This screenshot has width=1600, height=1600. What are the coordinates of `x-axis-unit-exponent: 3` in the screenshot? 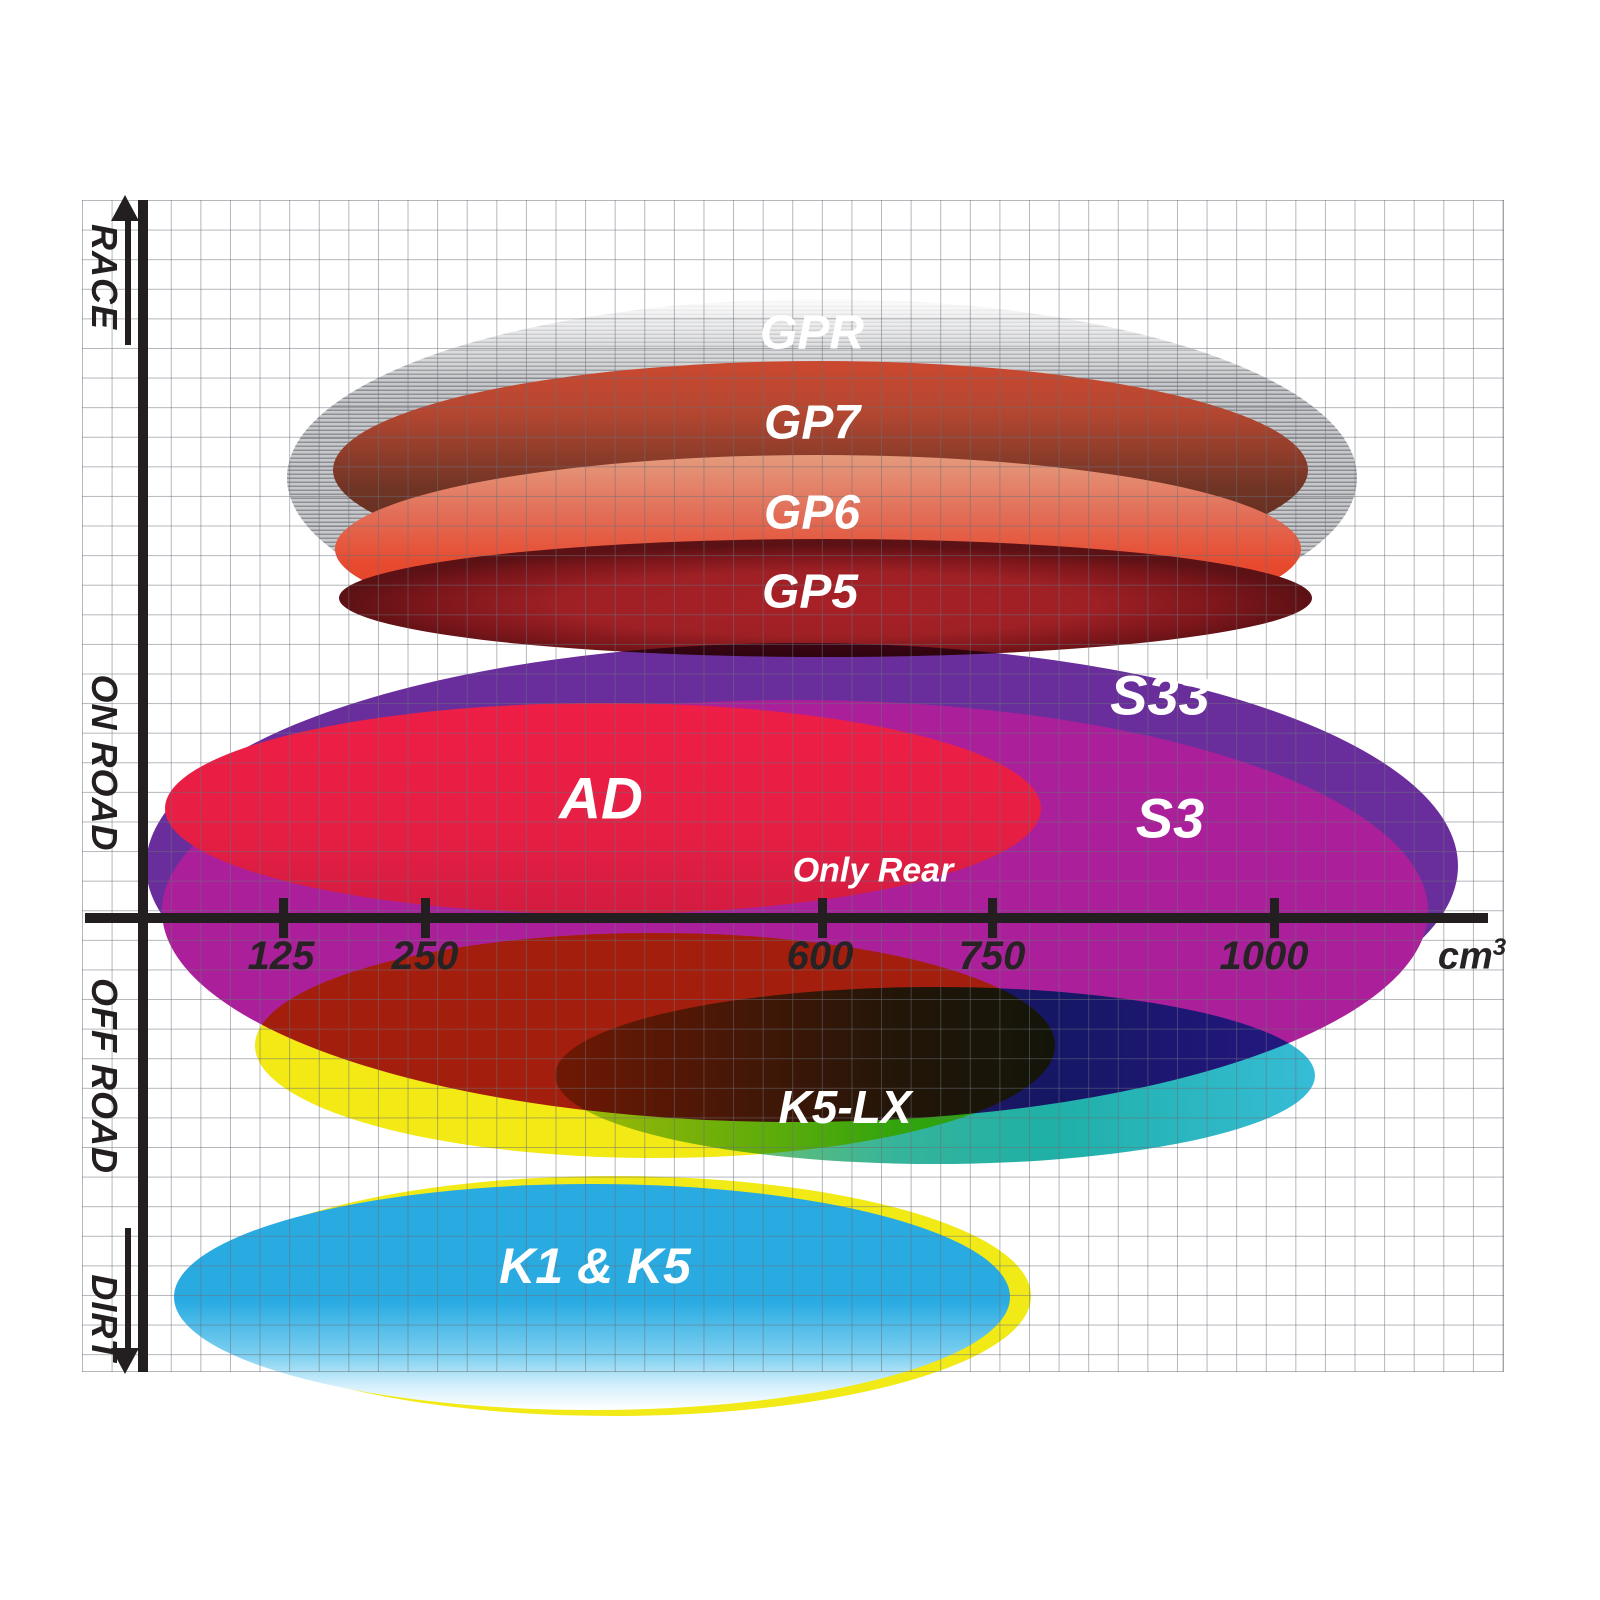 It's located at (1499, 947).